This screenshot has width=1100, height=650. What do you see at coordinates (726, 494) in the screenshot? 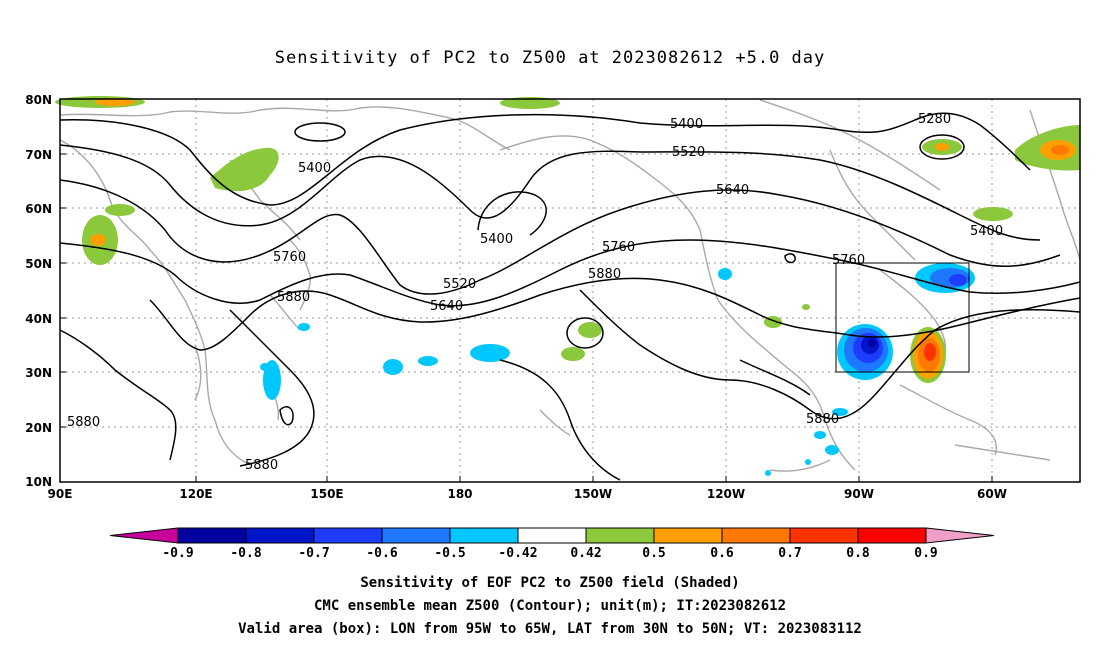
I see `lon-label: 120W` at bounding box center [726, 494].